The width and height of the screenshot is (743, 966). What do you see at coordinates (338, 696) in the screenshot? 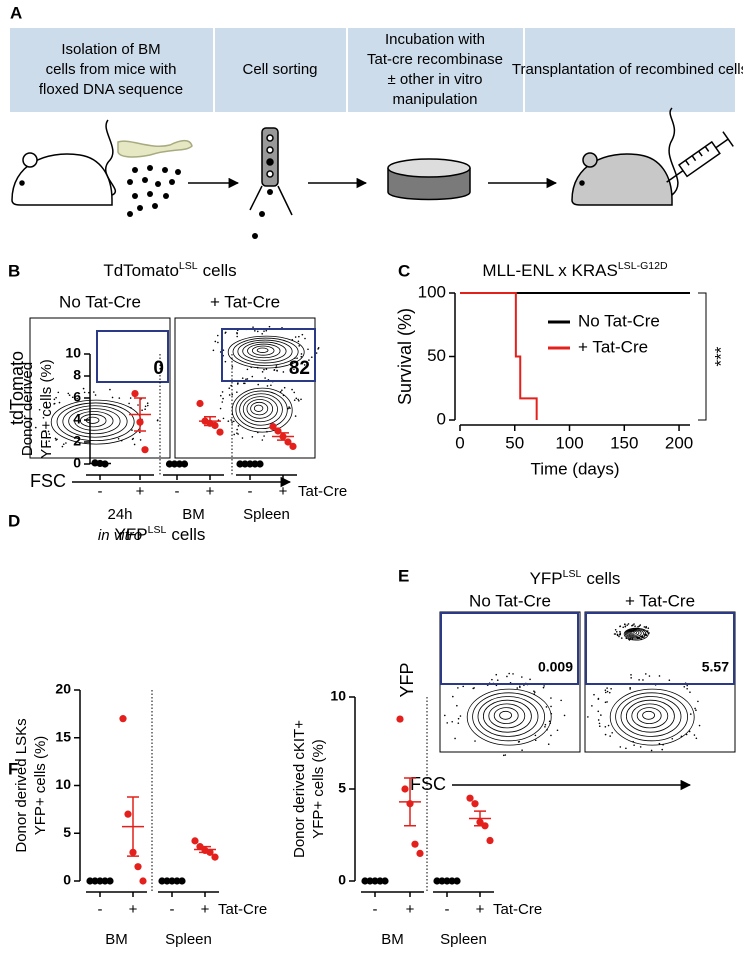
I see `y-tick-label: 10` at bounding box center [338, 696].